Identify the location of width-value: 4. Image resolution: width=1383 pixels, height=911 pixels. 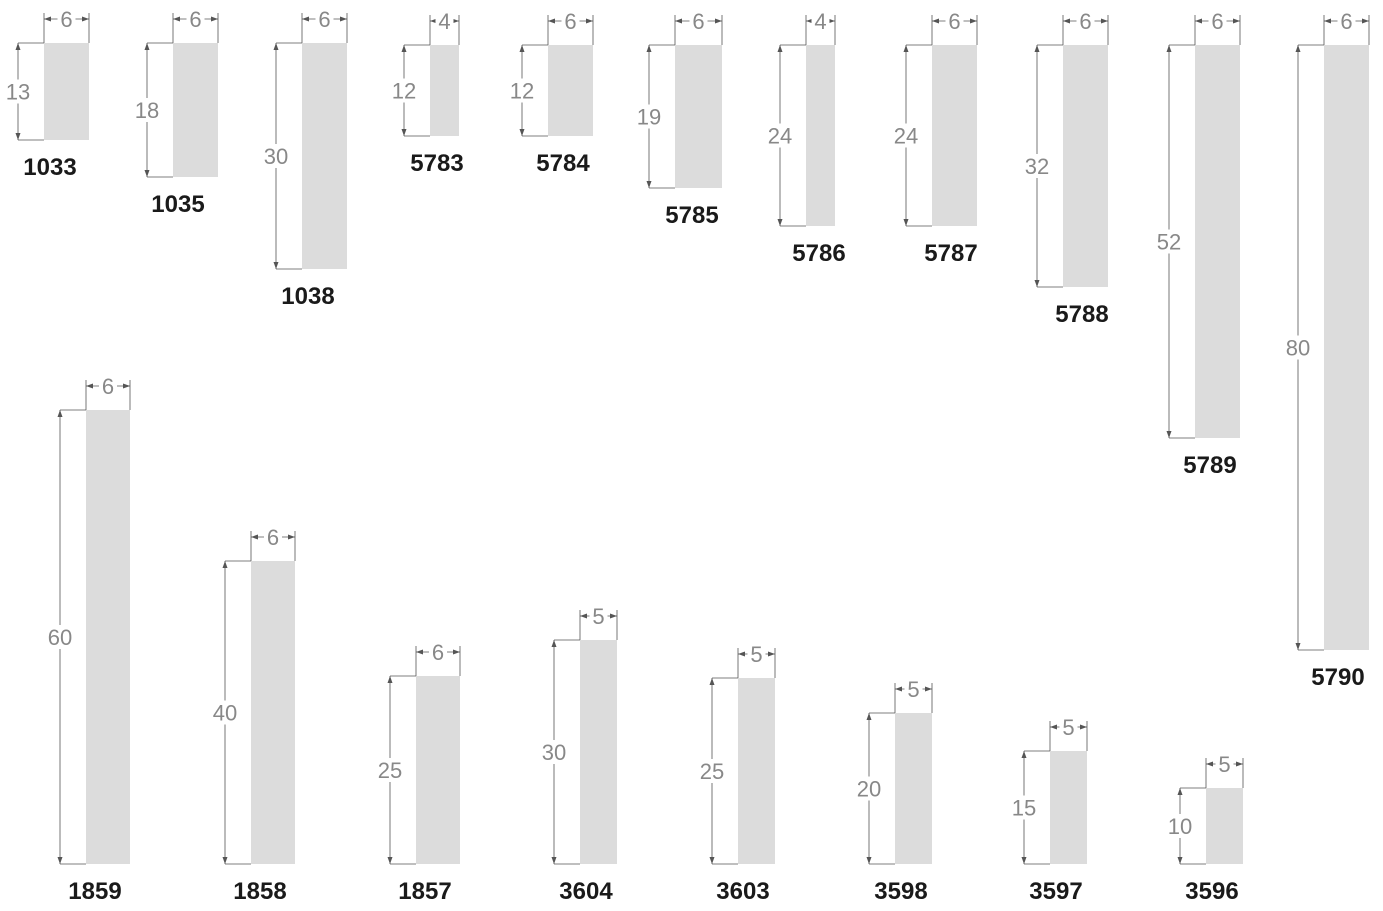
(444, 21).